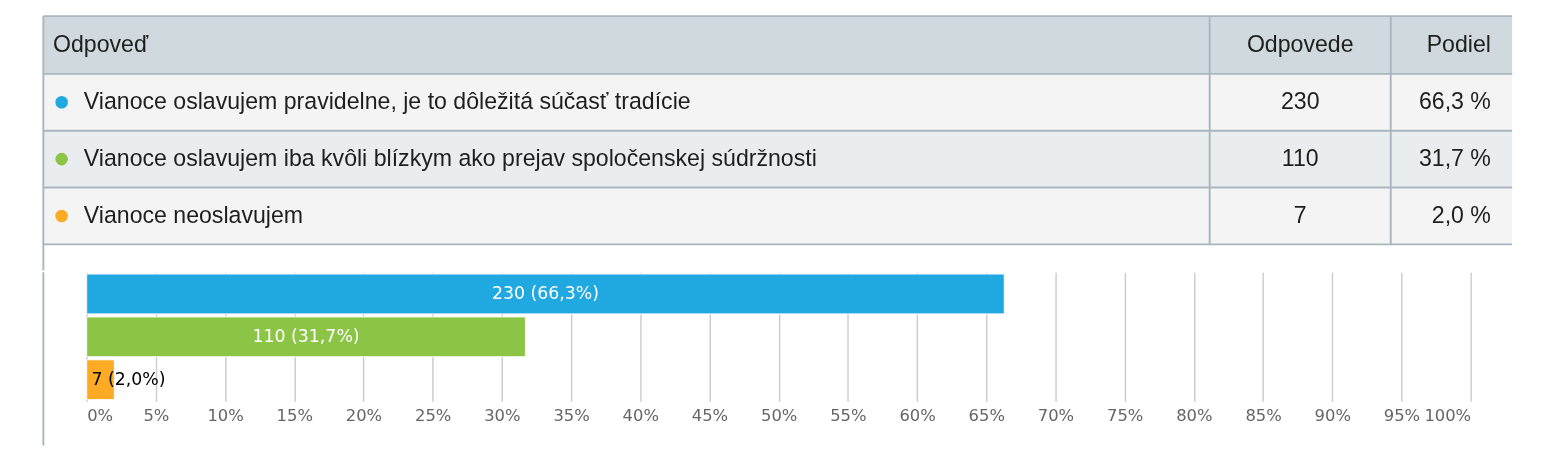 The height and width of the screenshot is (452, 1541). Describe the element at coordinates (1332, 416) in the screenshot. I see `x-tick-label: 90%` at that location.